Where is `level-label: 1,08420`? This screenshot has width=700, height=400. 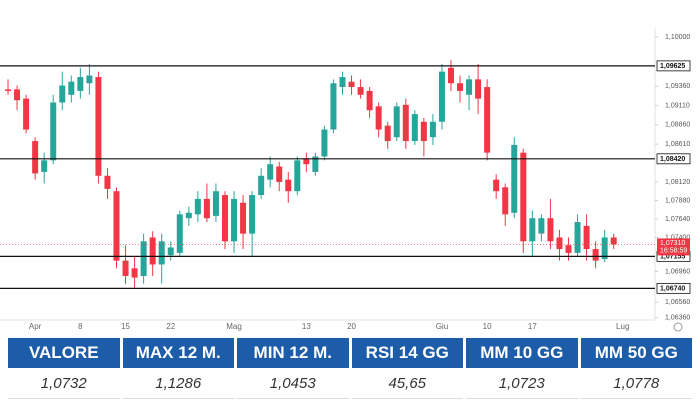
level-label: 1,08420 is located at coordinates (672, 159).